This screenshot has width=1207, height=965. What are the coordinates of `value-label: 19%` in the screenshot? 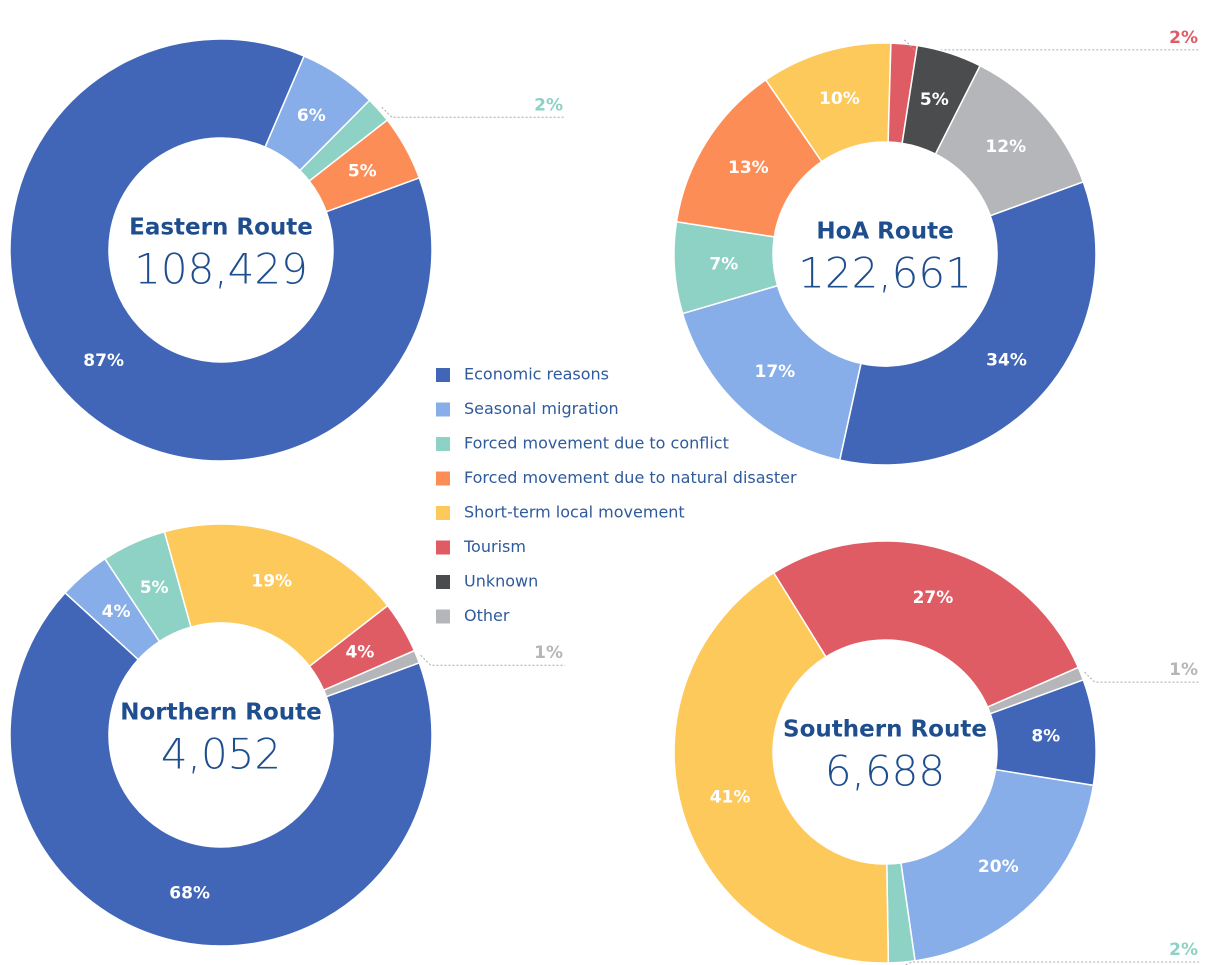 It's located at (271, 582).